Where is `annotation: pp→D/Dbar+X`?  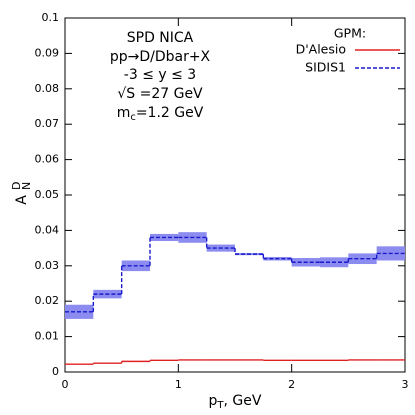
annotation: pp→D/Dbar+X is located at coordinates (160, 57).